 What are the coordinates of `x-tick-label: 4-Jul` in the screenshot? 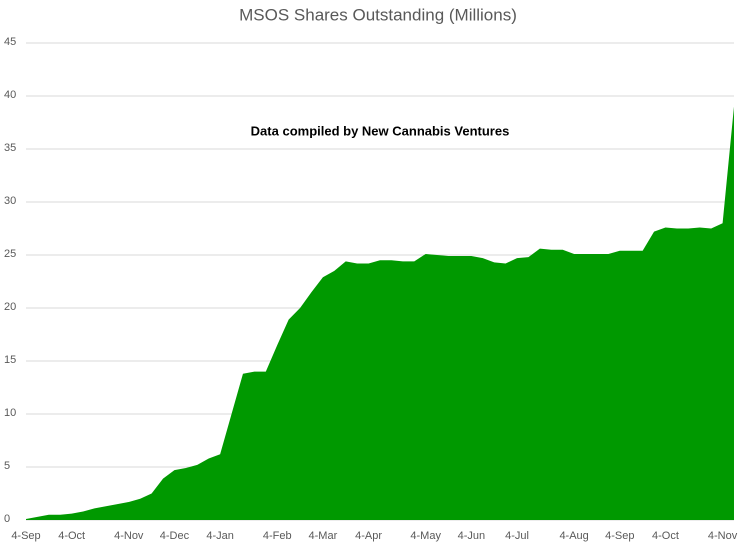 It's located at (517, 536).